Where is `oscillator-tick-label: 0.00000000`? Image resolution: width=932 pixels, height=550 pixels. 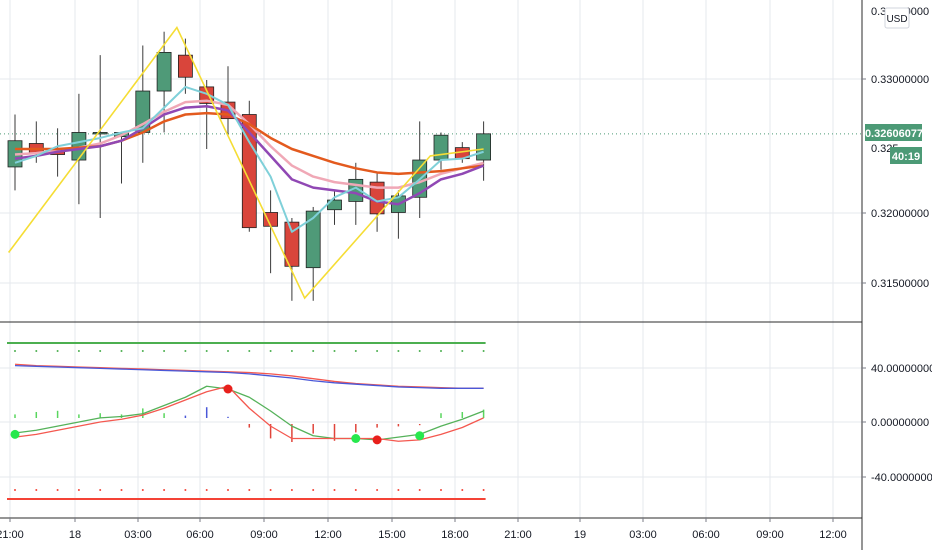
oscillator-tick-label: 0.00000000 is located at coordinates (900, 423).